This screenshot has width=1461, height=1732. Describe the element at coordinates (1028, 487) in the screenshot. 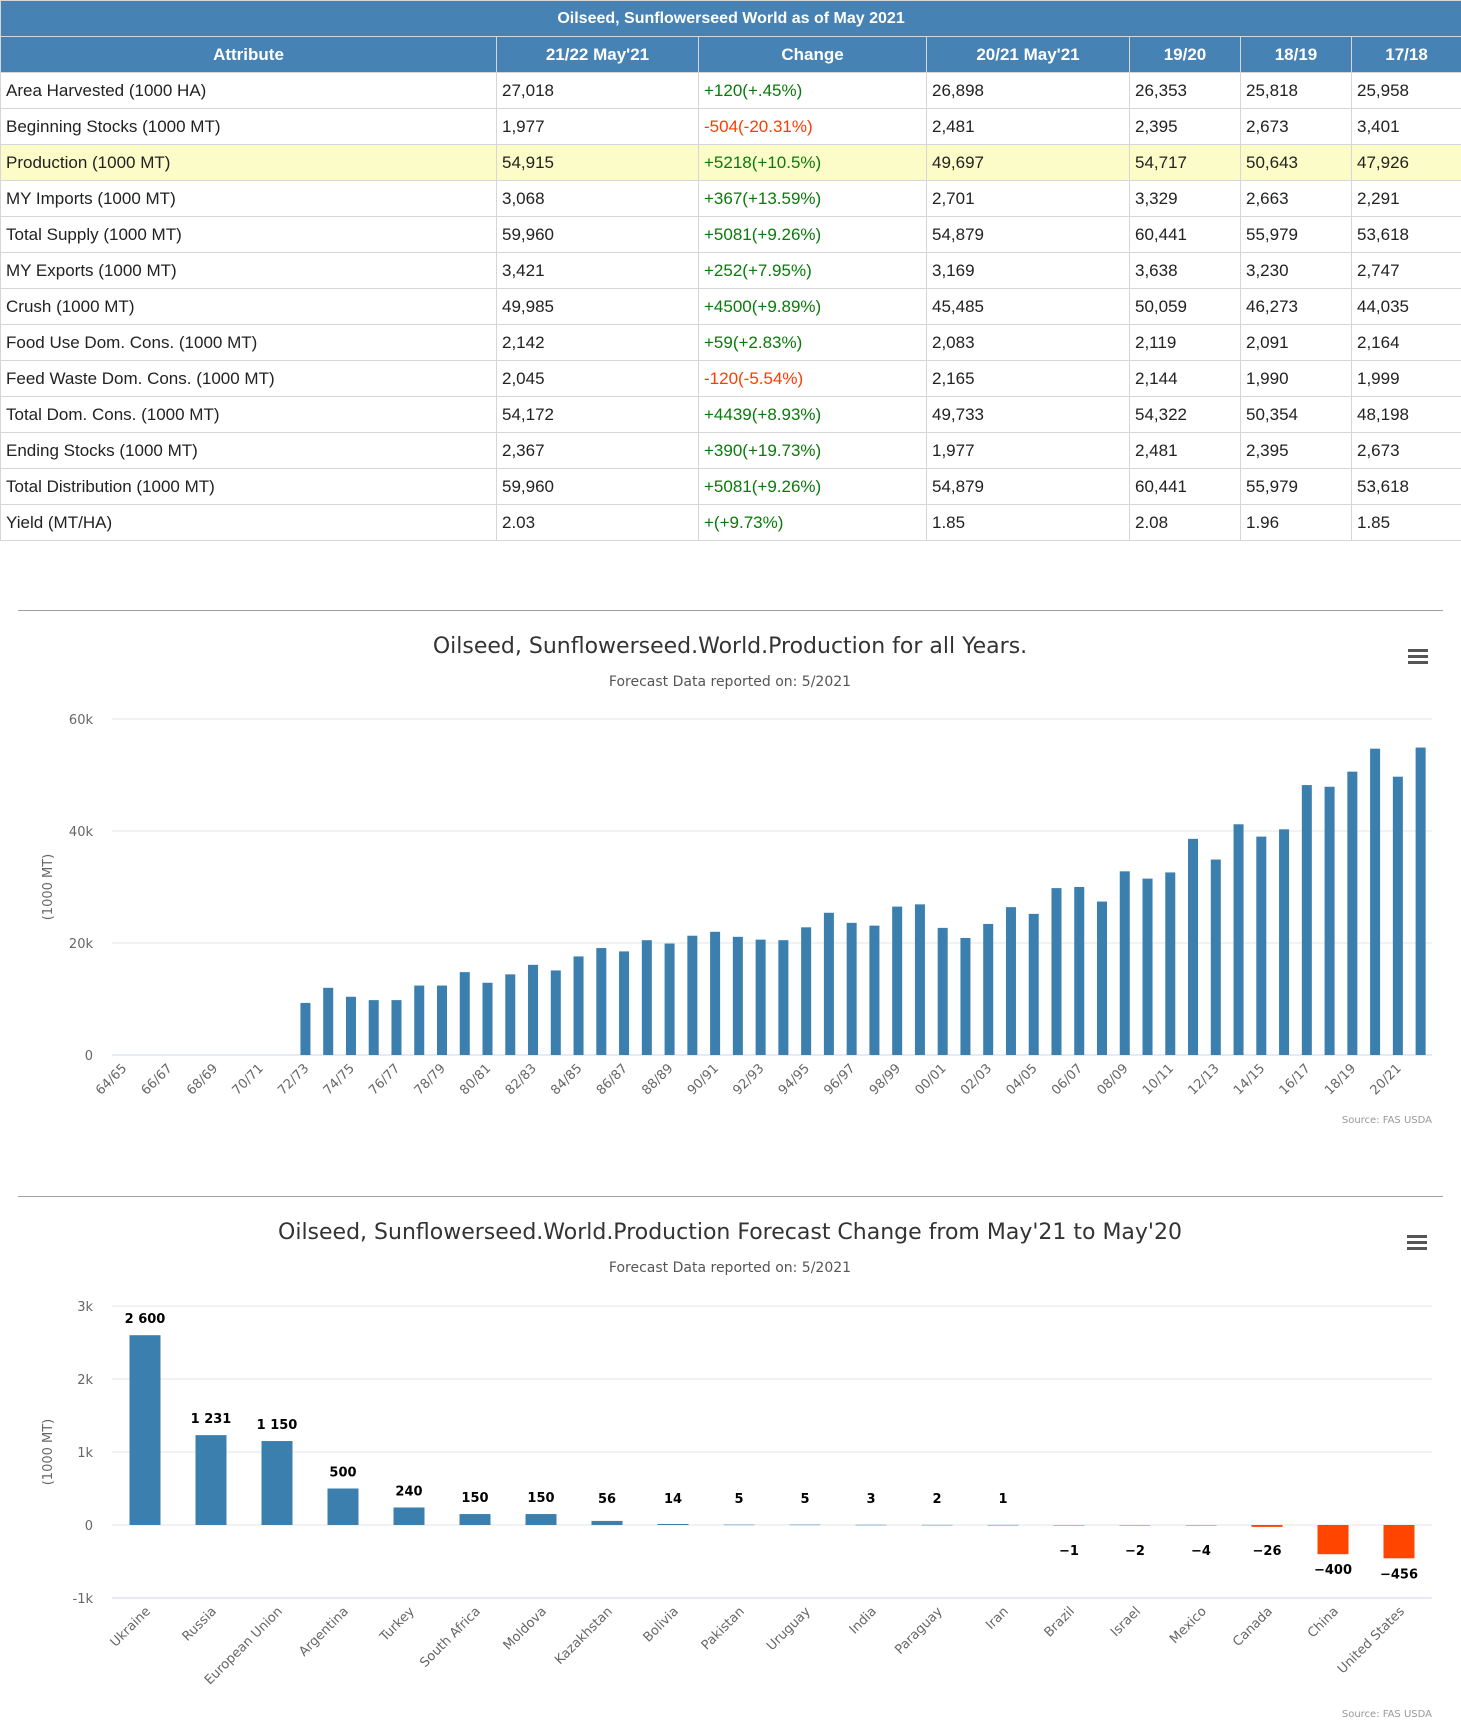

I see `value-cell: 54,879` at that location.